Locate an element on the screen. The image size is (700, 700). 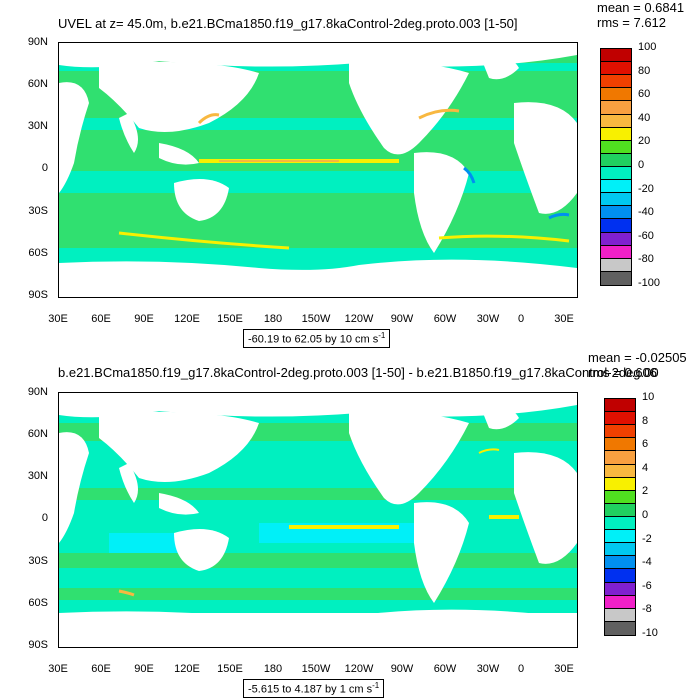
p1-lon-8: 90W is located at coordinates (402, 319).